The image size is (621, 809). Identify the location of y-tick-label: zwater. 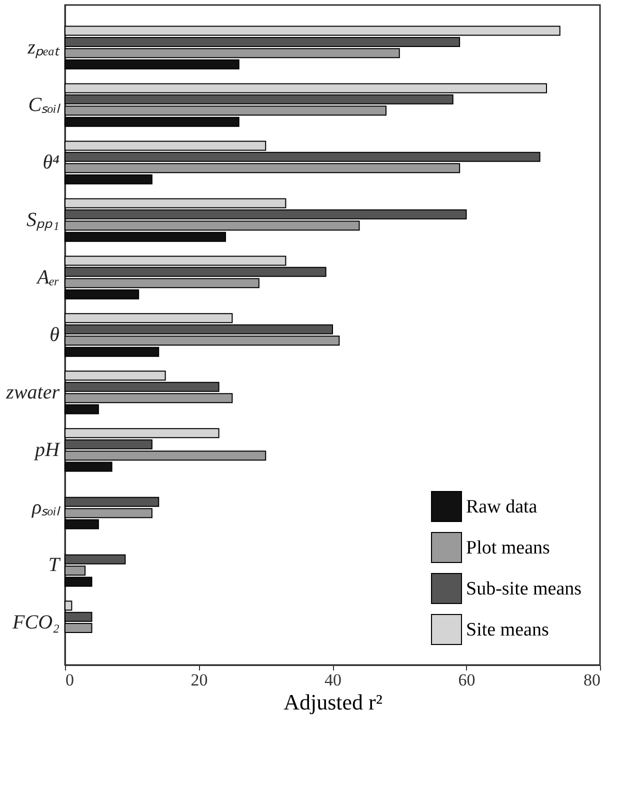
(32, 392).